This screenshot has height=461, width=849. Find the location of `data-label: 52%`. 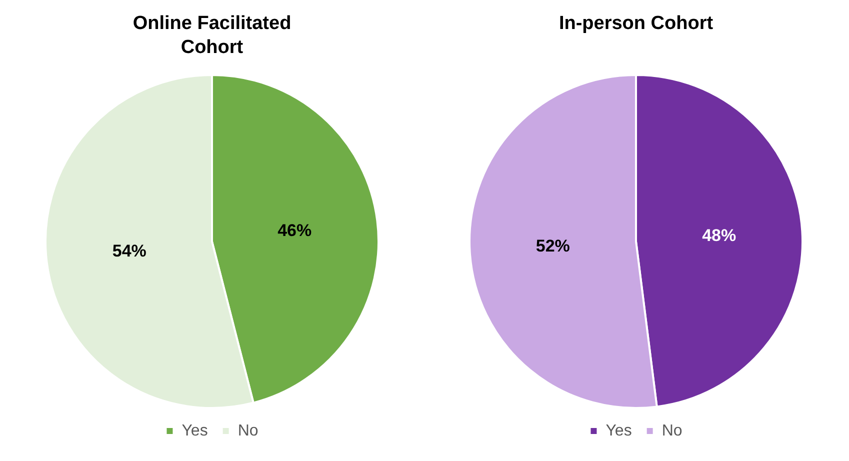

data-label: 52% is located at coordinates (553, 246).